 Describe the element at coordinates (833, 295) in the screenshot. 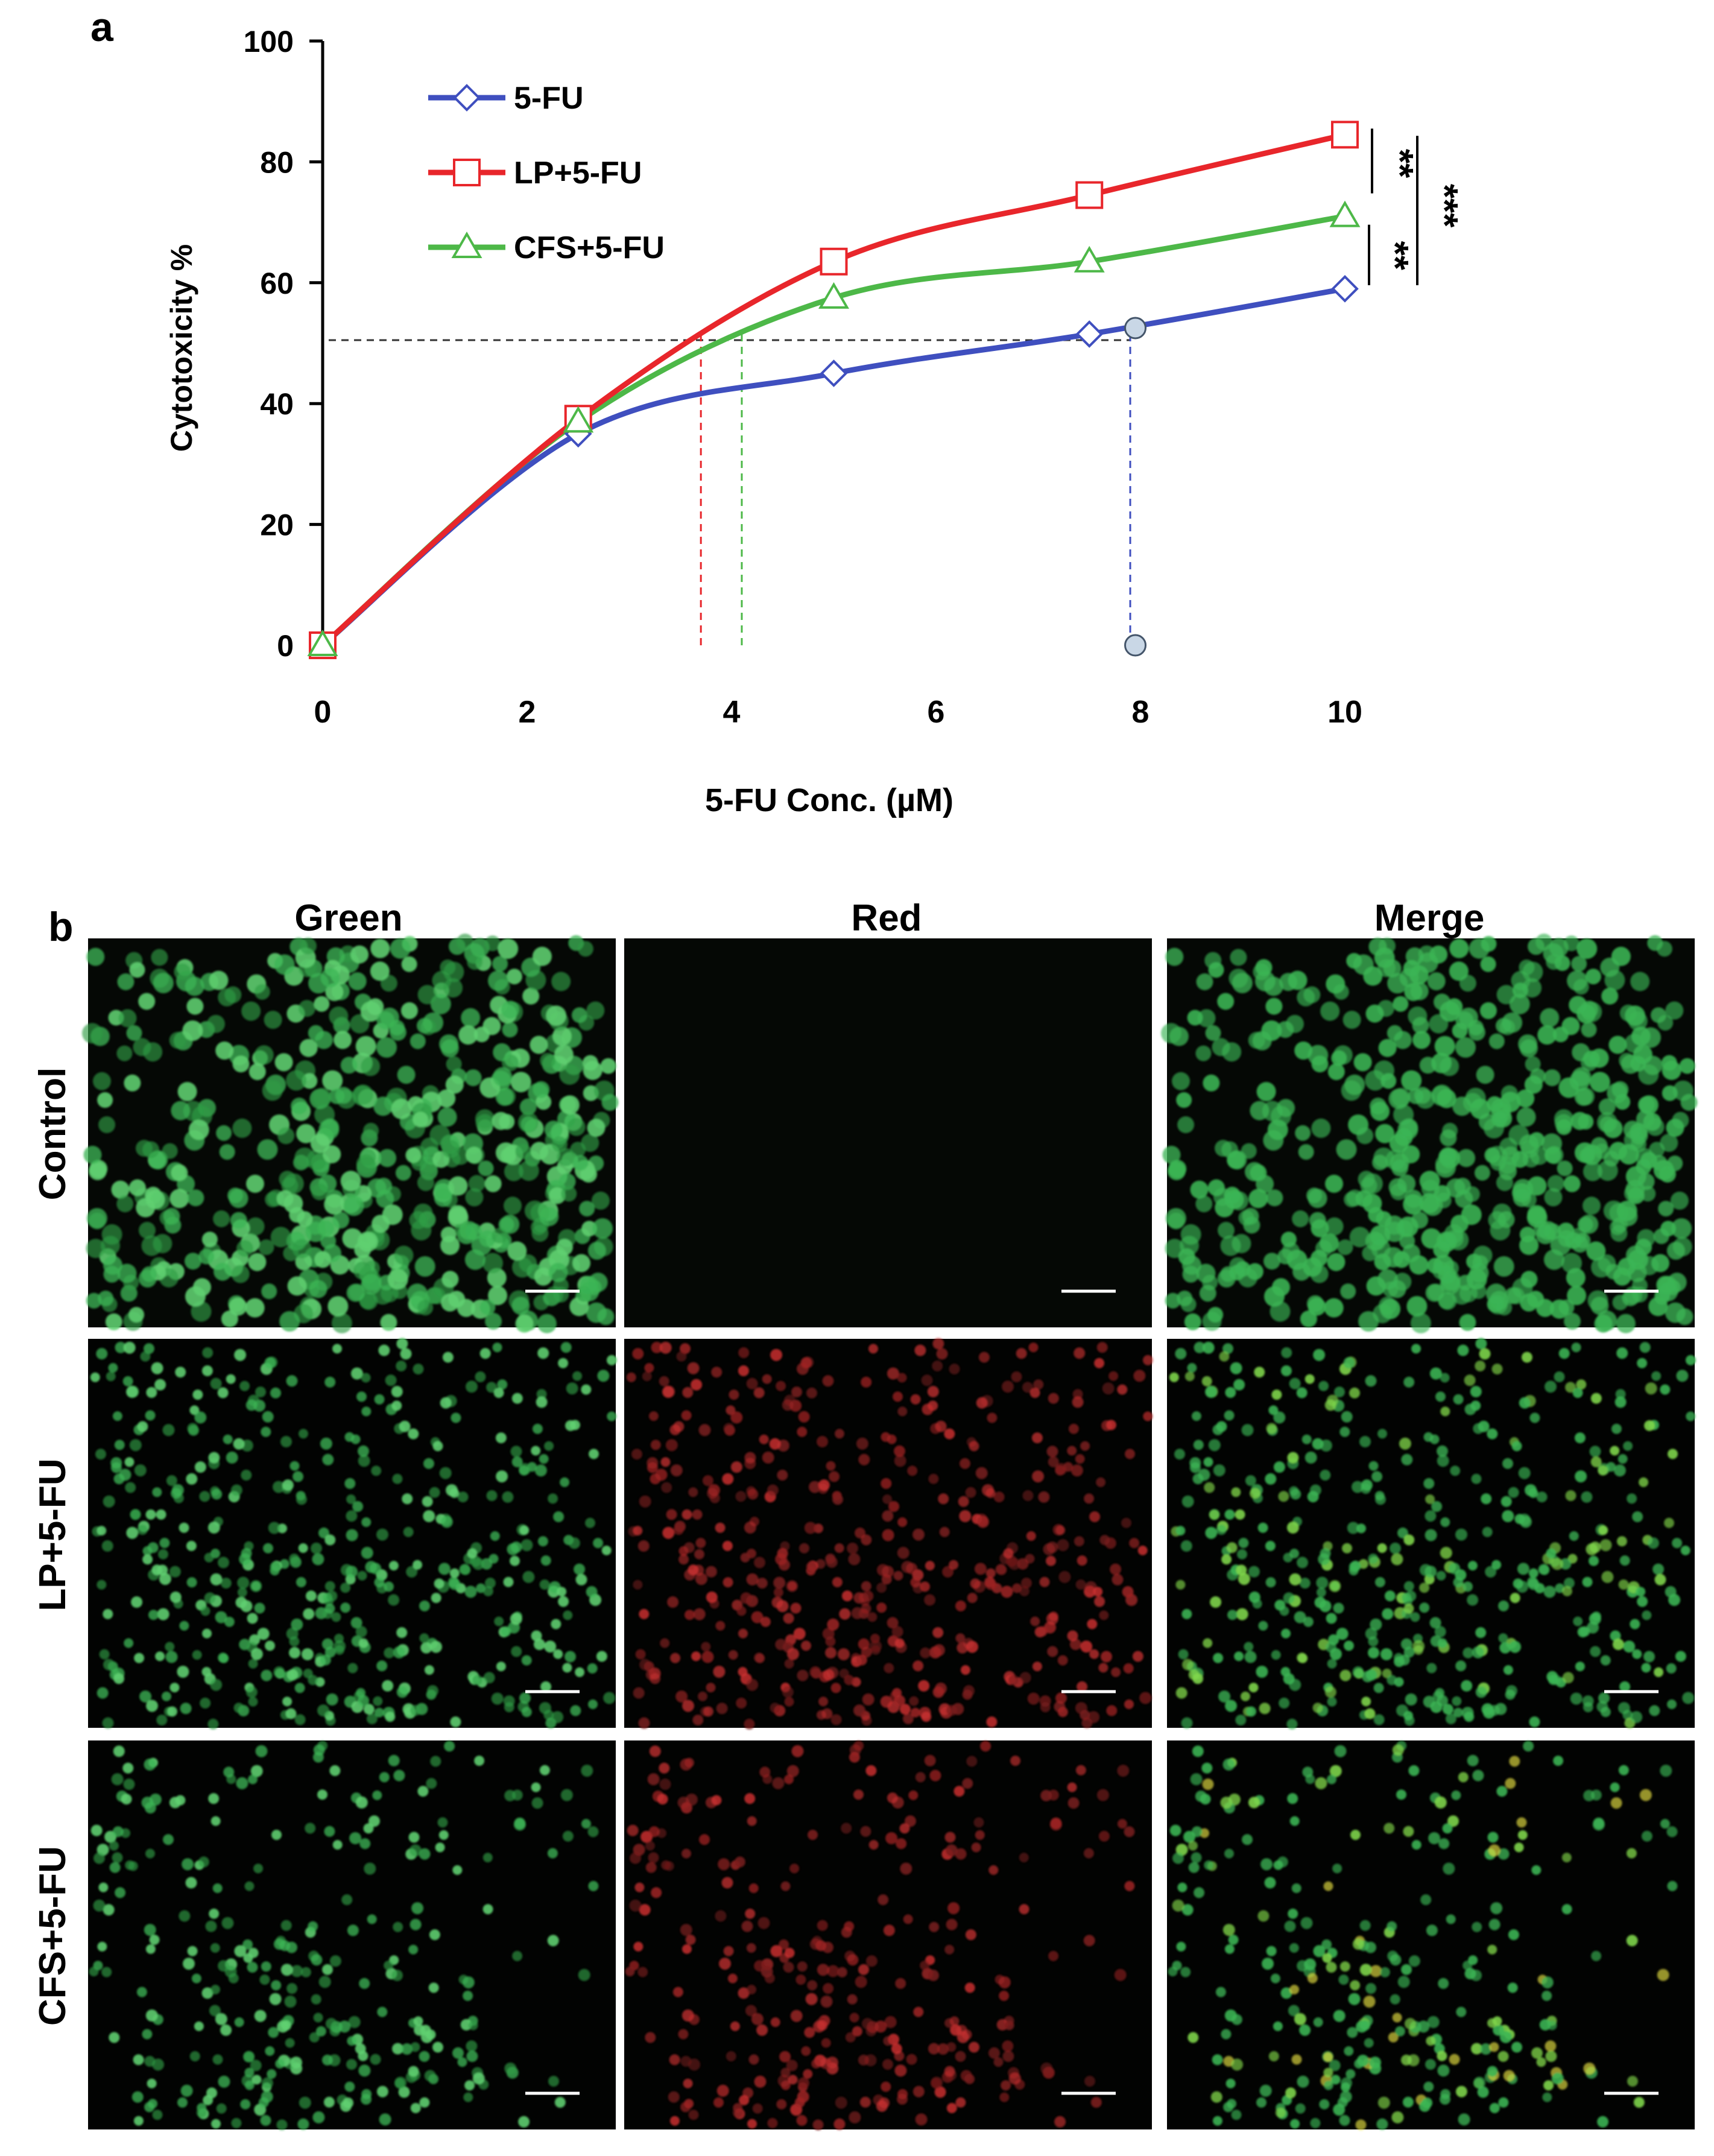

I see `data-point-cfs-5-fu` at that location.